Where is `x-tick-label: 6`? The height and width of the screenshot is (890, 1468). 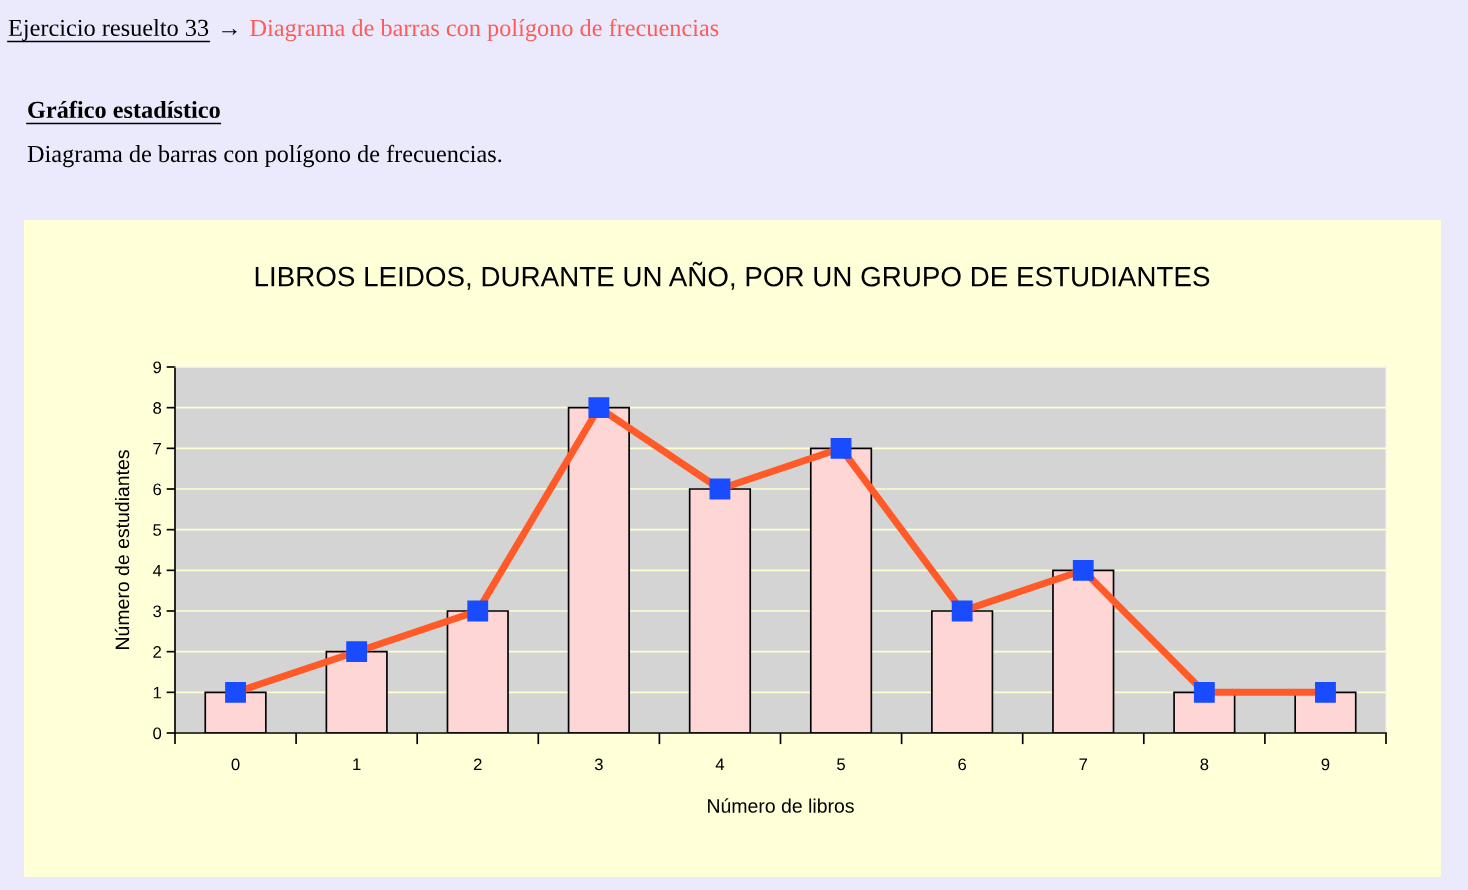
x-tick-label: 6 is located at coordinates (962, 764).